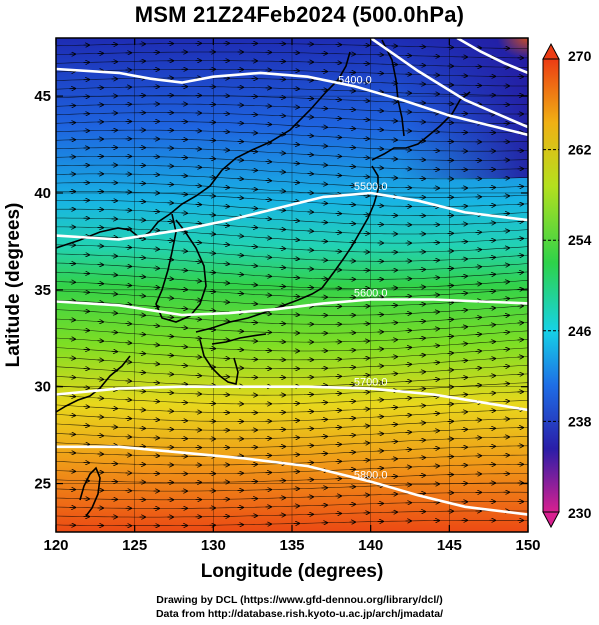 The width and height of the screenshot is (599, 625). Describe the element at coordinates (371, 187) in the screenshot. I see `contour-label: 5500.0` at that location.